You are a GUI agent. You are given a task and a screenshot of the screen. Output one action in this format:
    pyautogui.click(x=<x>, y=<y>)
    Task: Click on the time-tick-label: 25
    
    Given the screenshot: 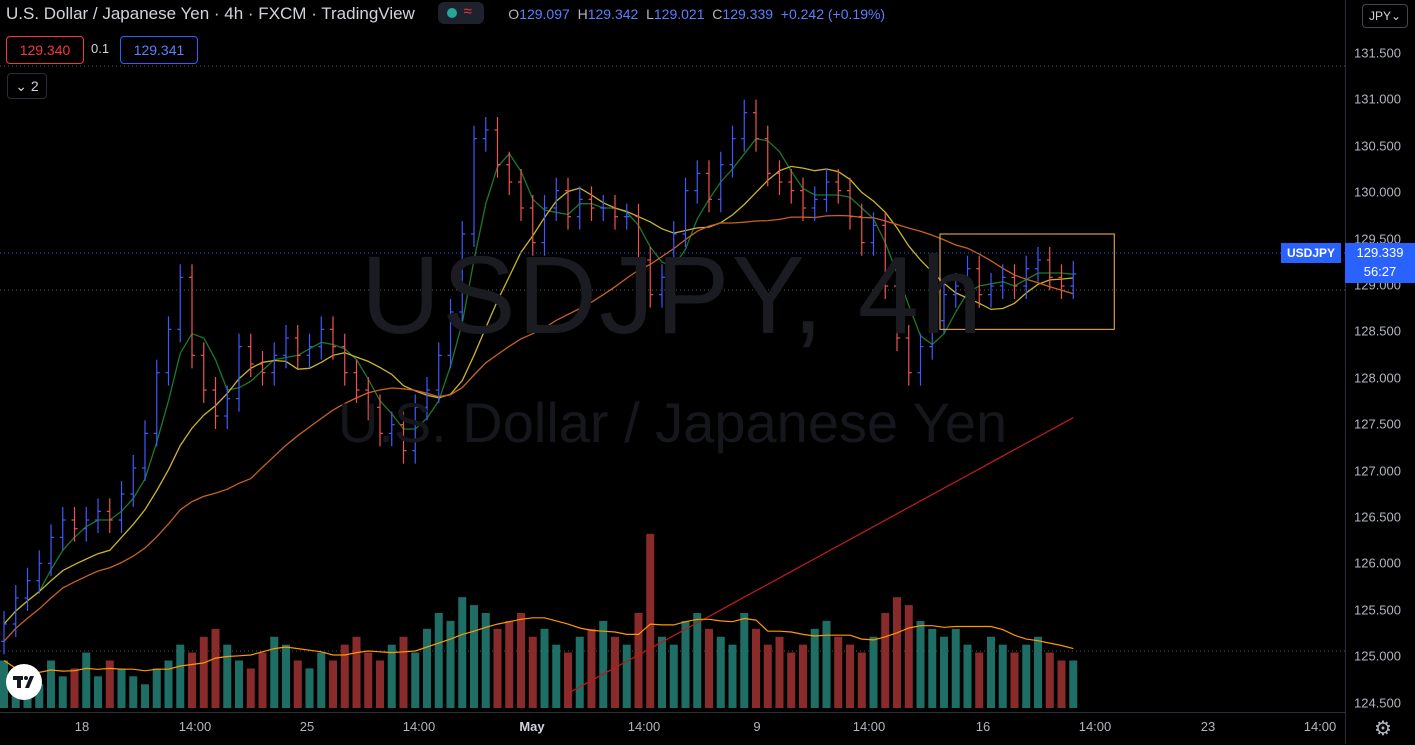 What is the action you would take?
    pyautogui.click(x=307, y=726)
    